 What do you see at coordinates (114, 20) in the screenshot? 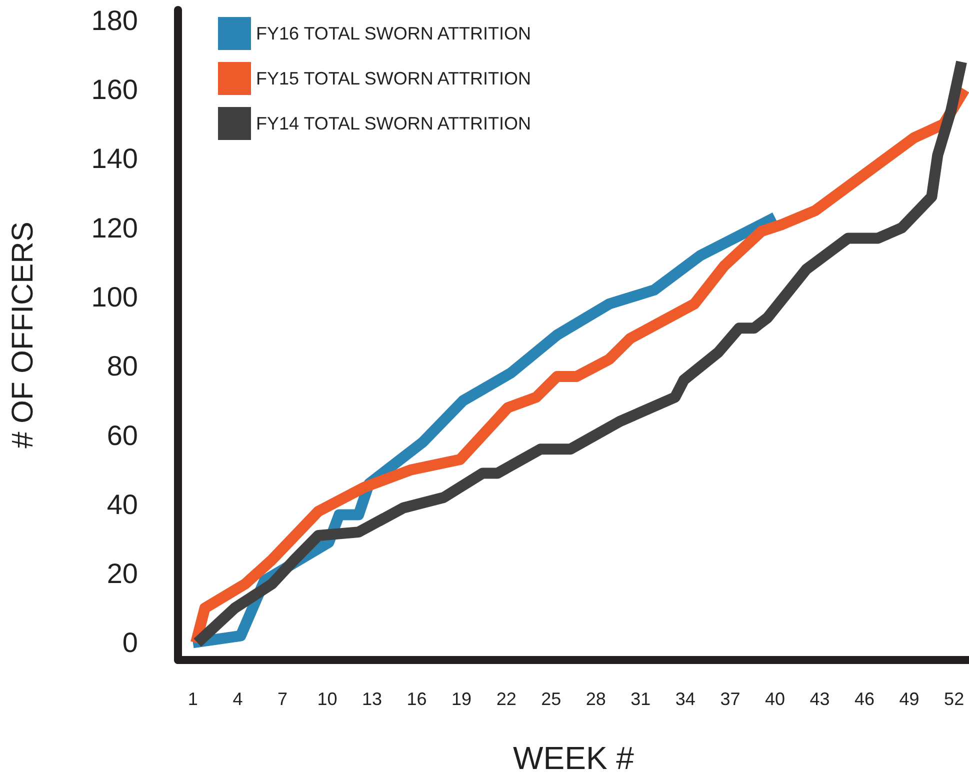
I see `y-tick-label: 180` at bounding box center [114, 20].